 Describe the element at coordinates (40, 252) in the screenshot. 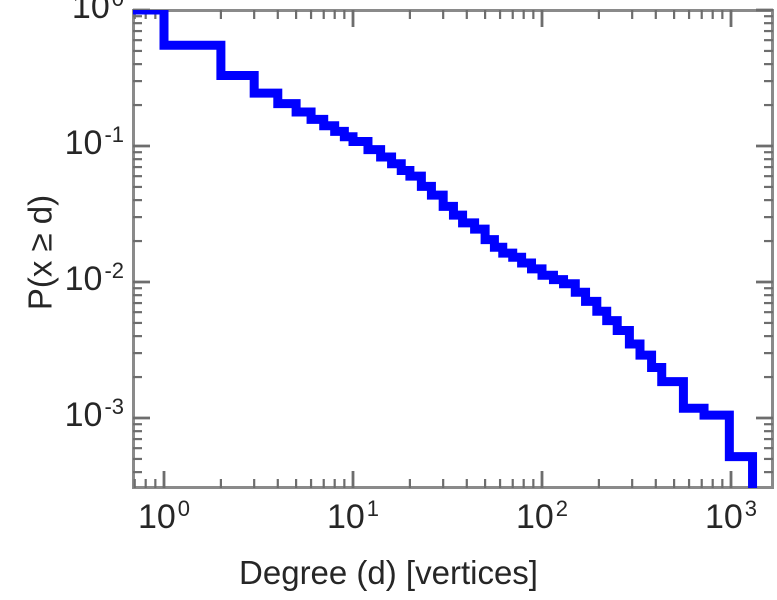

I see `y-axis-title: P(x ≥ d)` at that location.